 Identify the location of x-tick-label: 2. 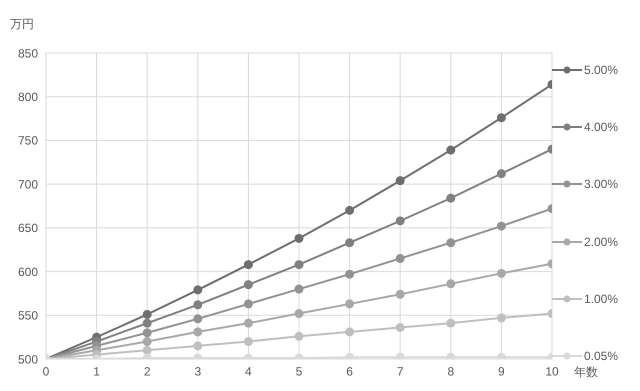
(147, 371).